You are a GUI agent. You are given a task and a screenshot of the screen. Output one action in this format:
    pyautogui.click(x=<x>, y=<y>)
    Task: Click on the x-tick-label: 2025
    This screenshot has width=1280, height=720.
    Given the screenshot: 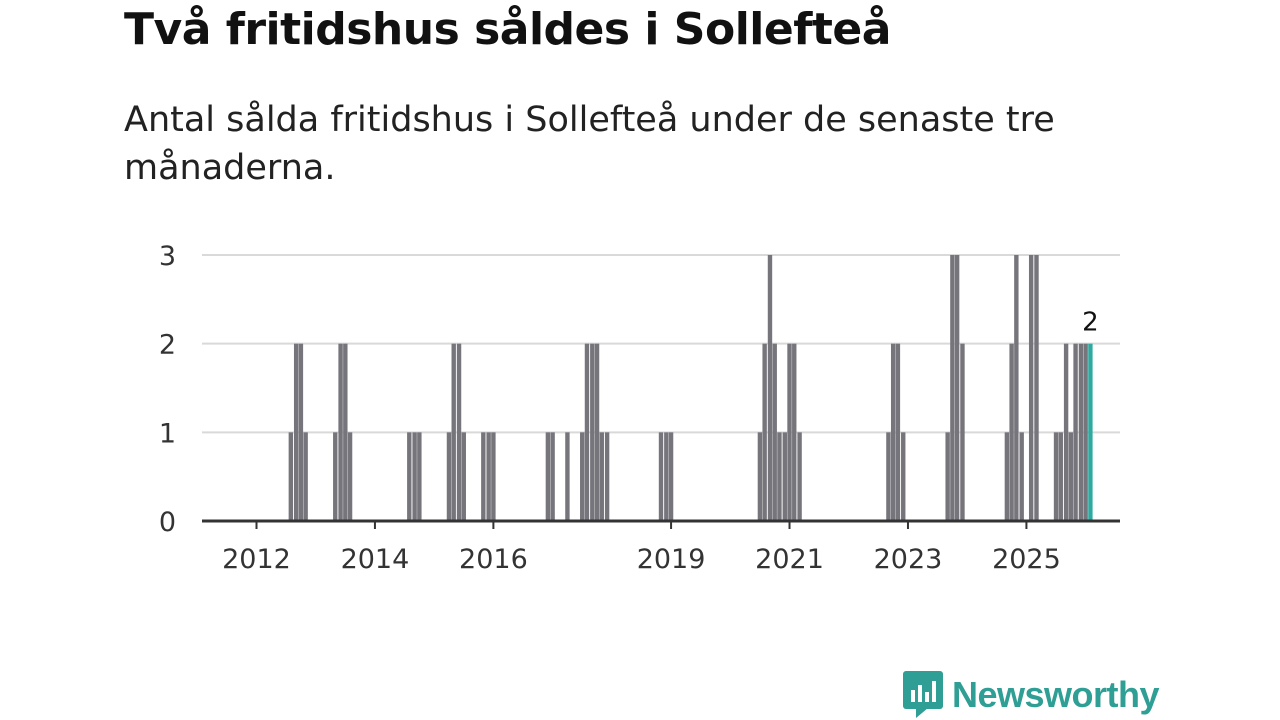 What is the action you would take?
    pyautogui.click(x=1026, y=559)
    